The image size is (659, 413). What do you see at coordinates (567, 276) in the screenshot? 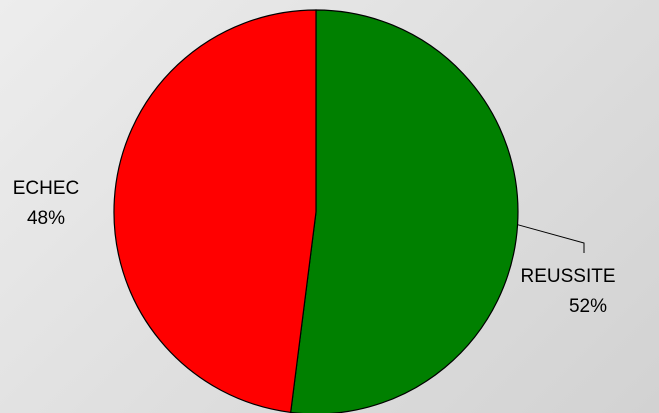
I see `slice-category-label: REUSSITE` at bounding box center [567, 276].